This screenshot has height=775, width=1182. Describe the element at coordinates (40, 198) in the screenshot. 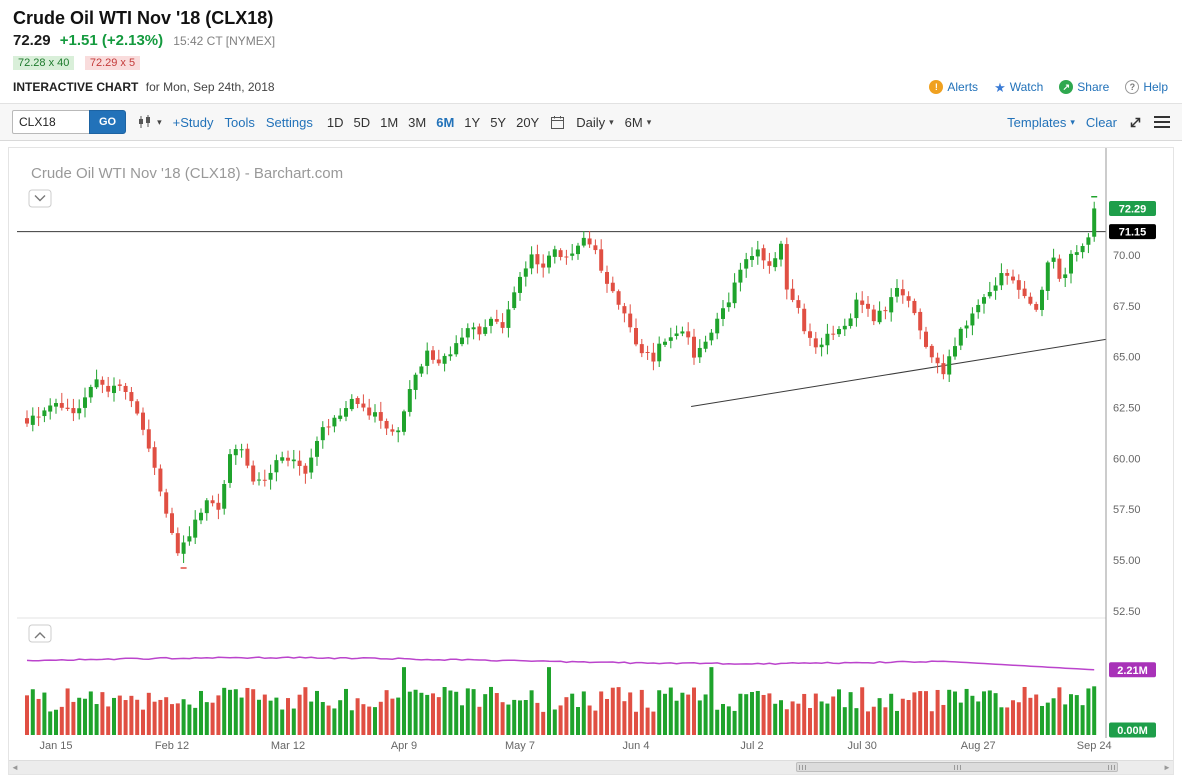

I see `collapse-main-pane-button` at that location.